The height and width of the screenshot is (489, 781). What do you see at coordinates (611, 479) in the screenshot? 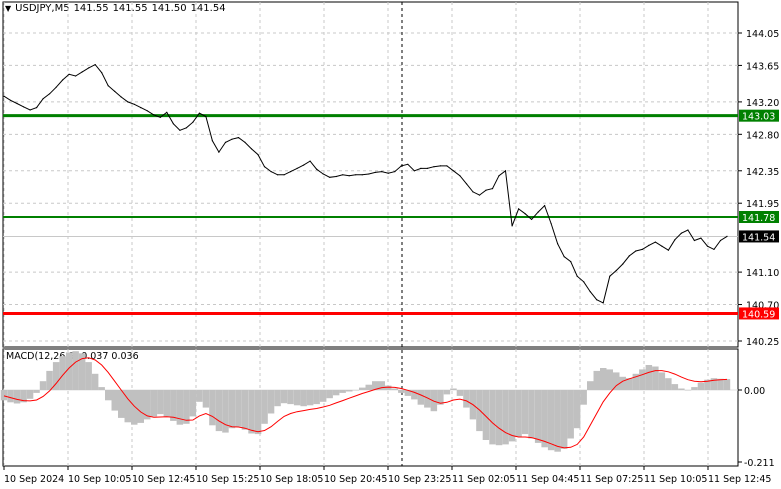
I see `x-tick-label: 11 Sep 07:25` at bounding box center [611, 479].